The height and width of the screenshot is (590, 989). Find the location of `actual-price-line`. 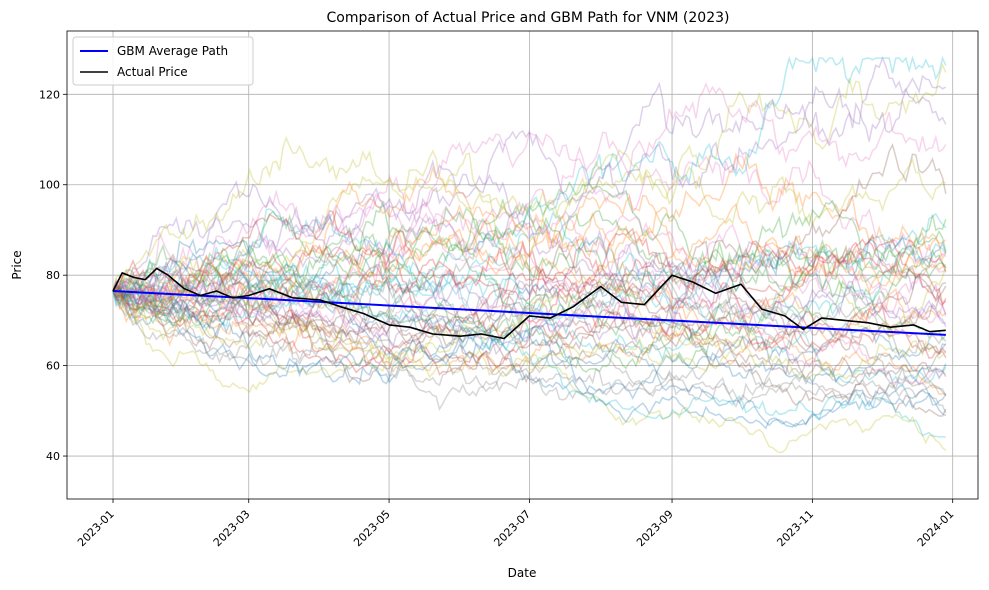

actual-price-line is located at coordinates (529, 303).